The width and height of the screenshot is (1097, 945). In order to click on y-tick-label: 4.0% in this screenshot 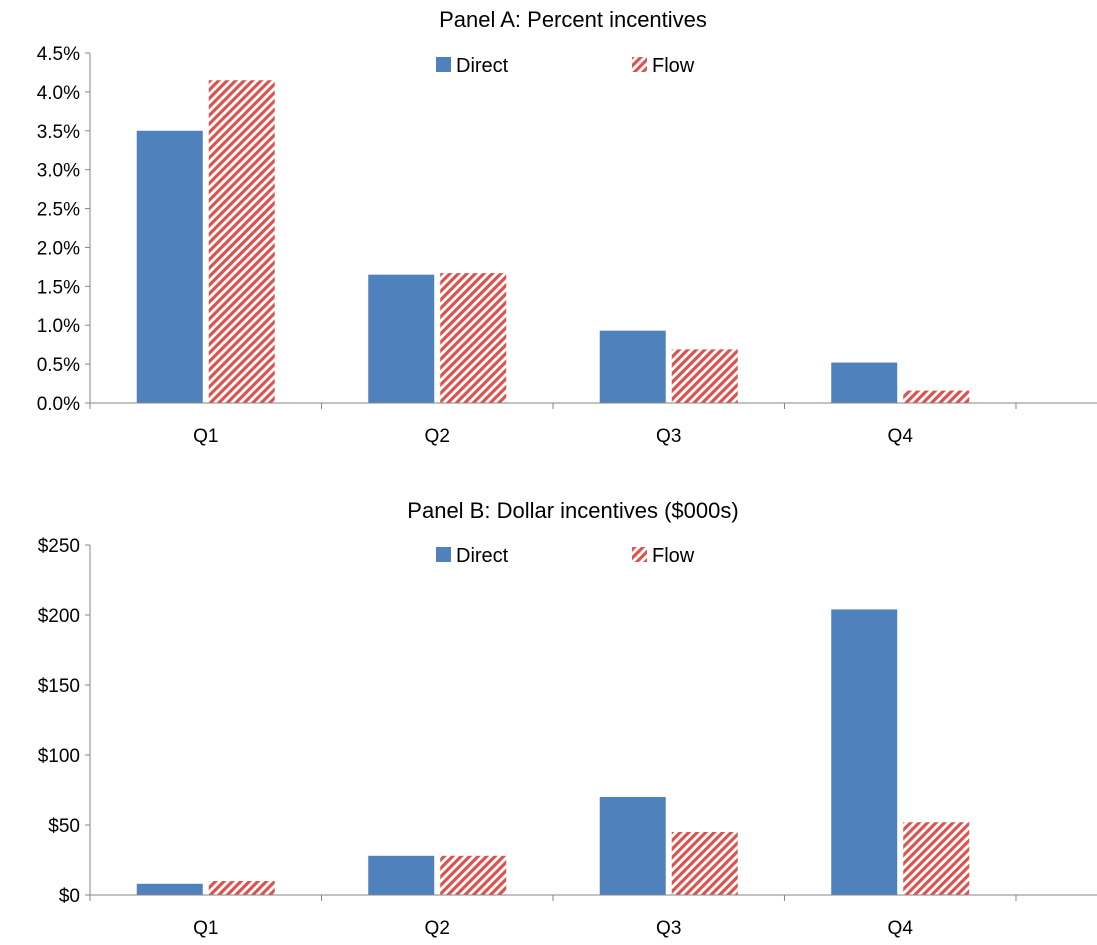, I will do `click(58, 93)`.